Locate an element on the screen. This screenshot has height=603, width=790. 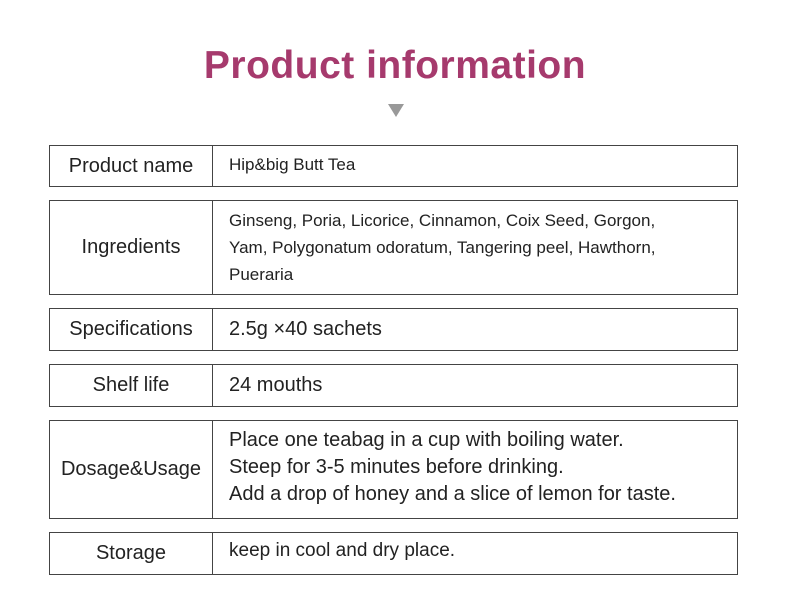
row-label: Ingredients is located at coordinates (131, 247).